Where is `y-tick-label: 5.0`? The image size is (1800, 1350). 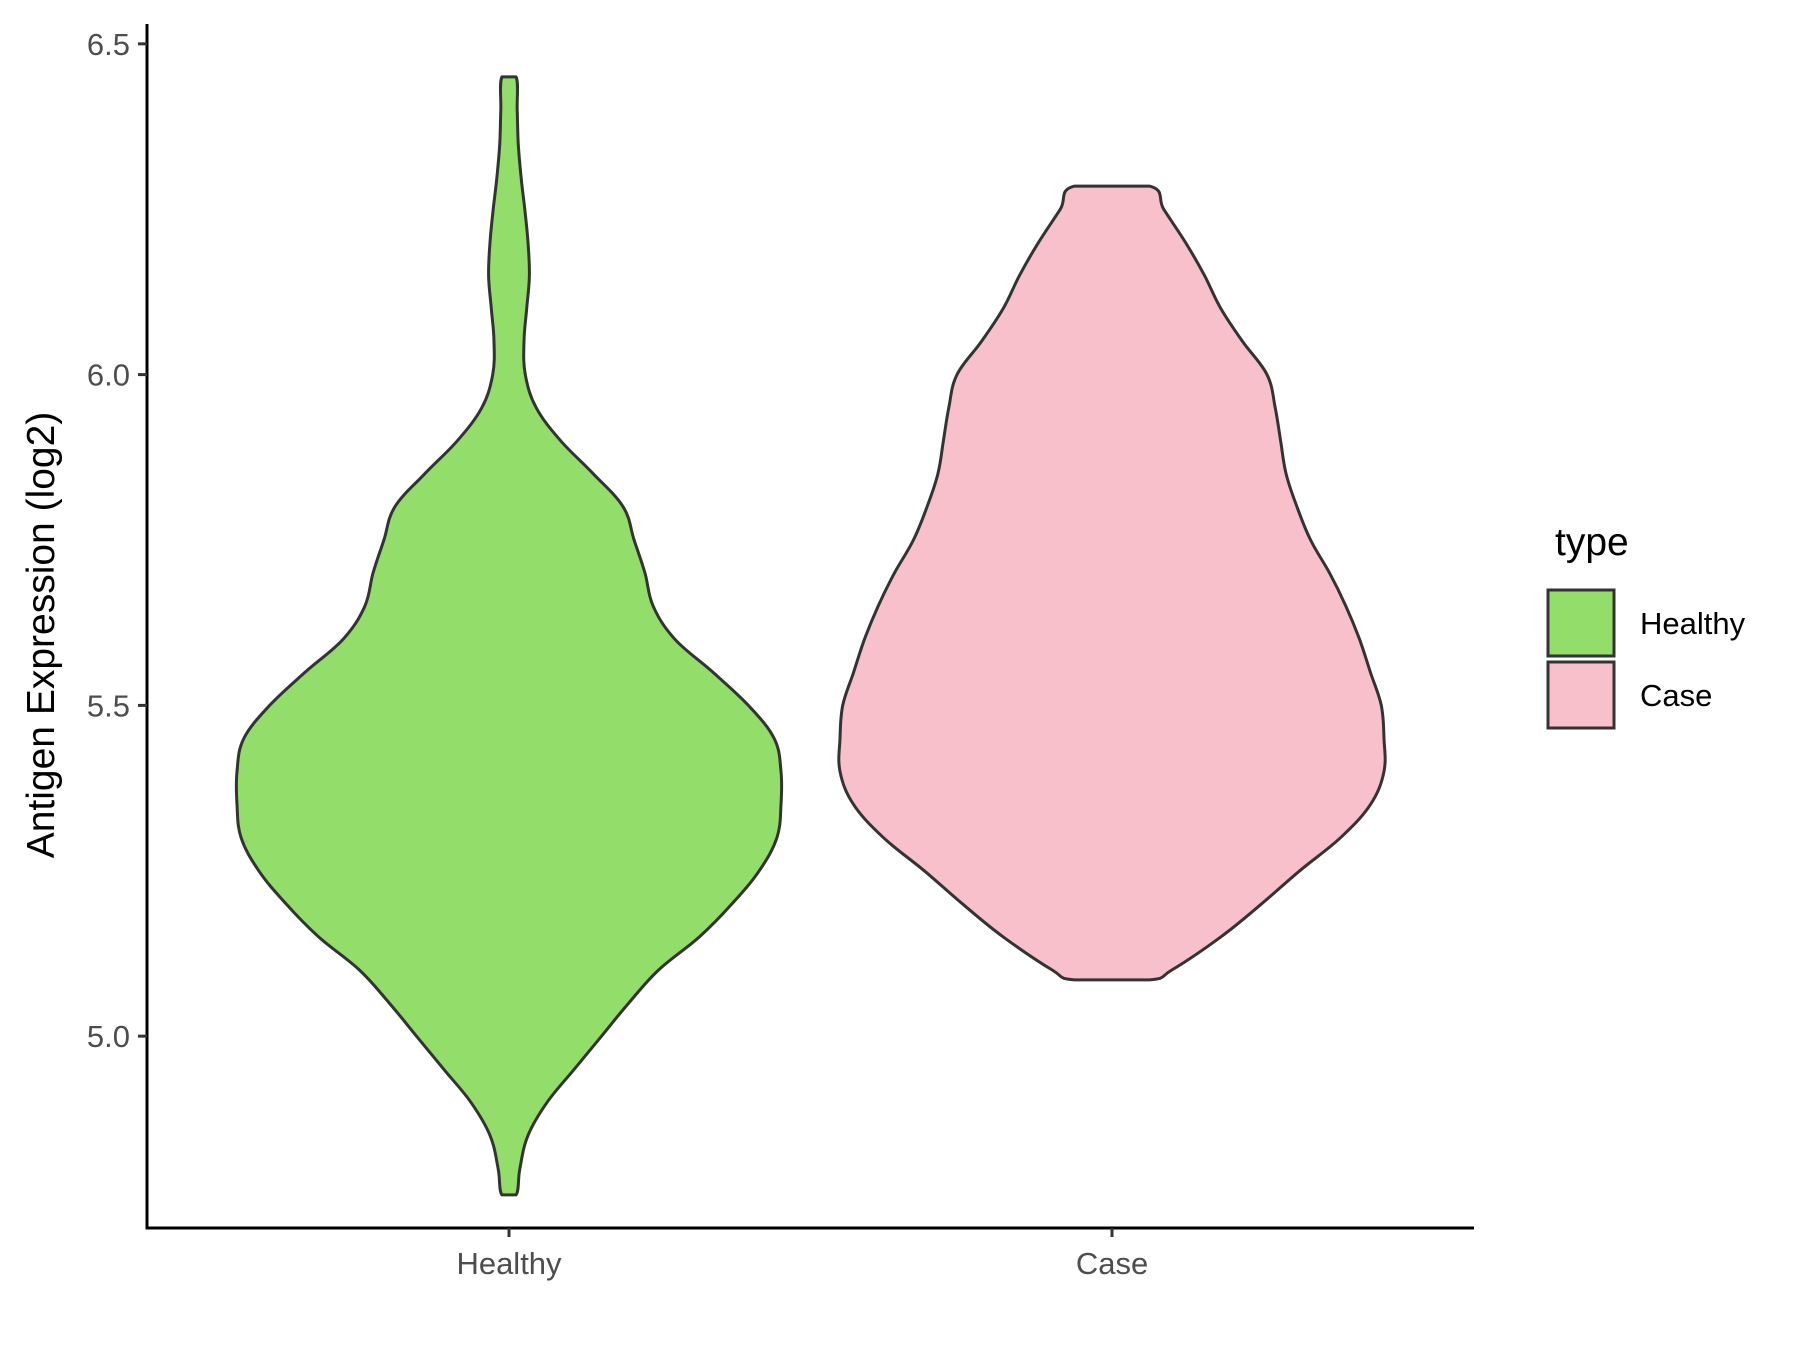
y-tick-label: 5.0 is located at coordinates (108, 1036).